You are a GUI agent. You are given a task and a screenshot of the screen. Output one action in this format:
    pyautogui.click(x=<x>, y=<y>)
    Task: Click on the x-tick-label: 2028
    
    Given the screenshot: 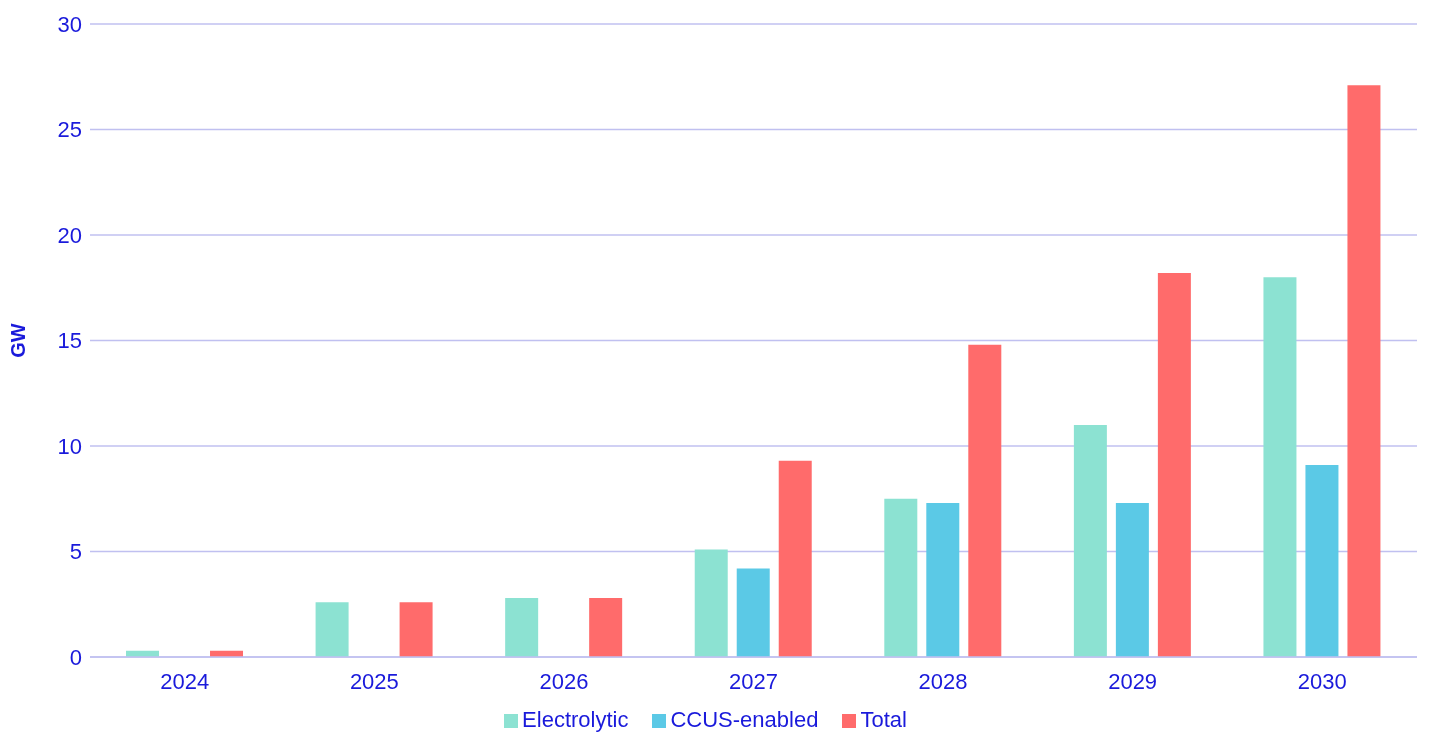 What is the action you would take?
    pyautogui.click(x=943, y=681)
    